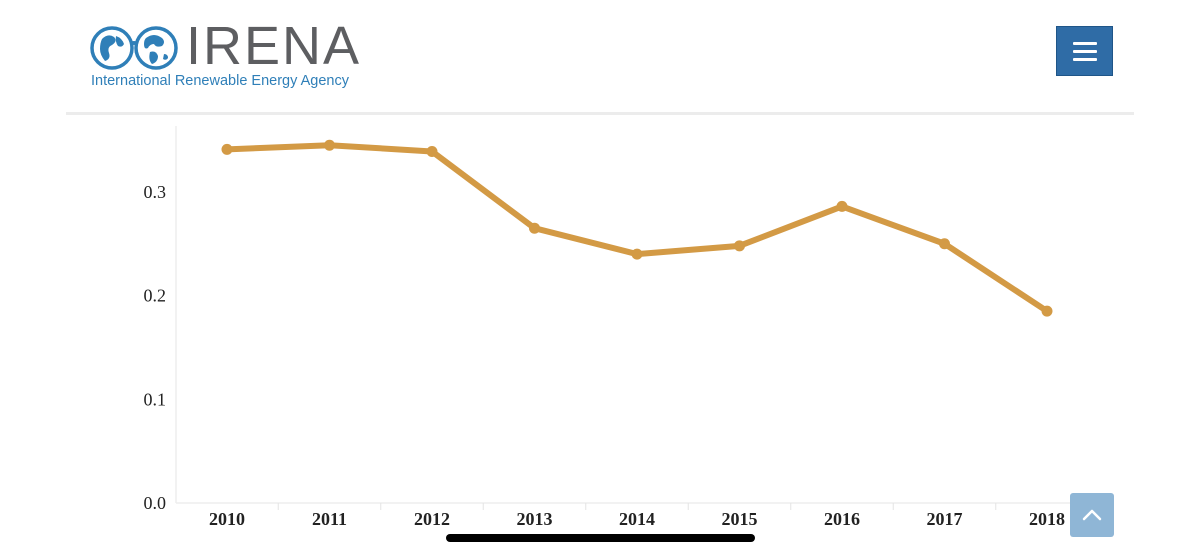 The width and height of the screenshot is (1200, 554). I want to click on scroll-to-top-button, so click(1092, 515).